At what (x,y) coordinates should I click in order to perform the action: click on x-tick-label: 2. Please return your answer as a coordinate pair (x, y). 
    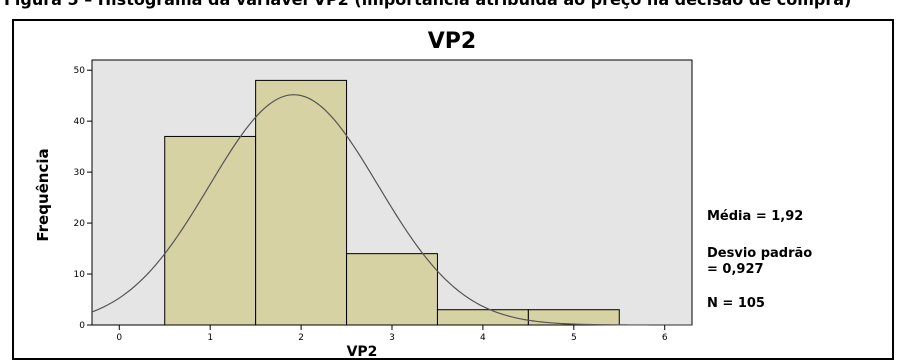
    Looking at the image, I should click on (301, 338).